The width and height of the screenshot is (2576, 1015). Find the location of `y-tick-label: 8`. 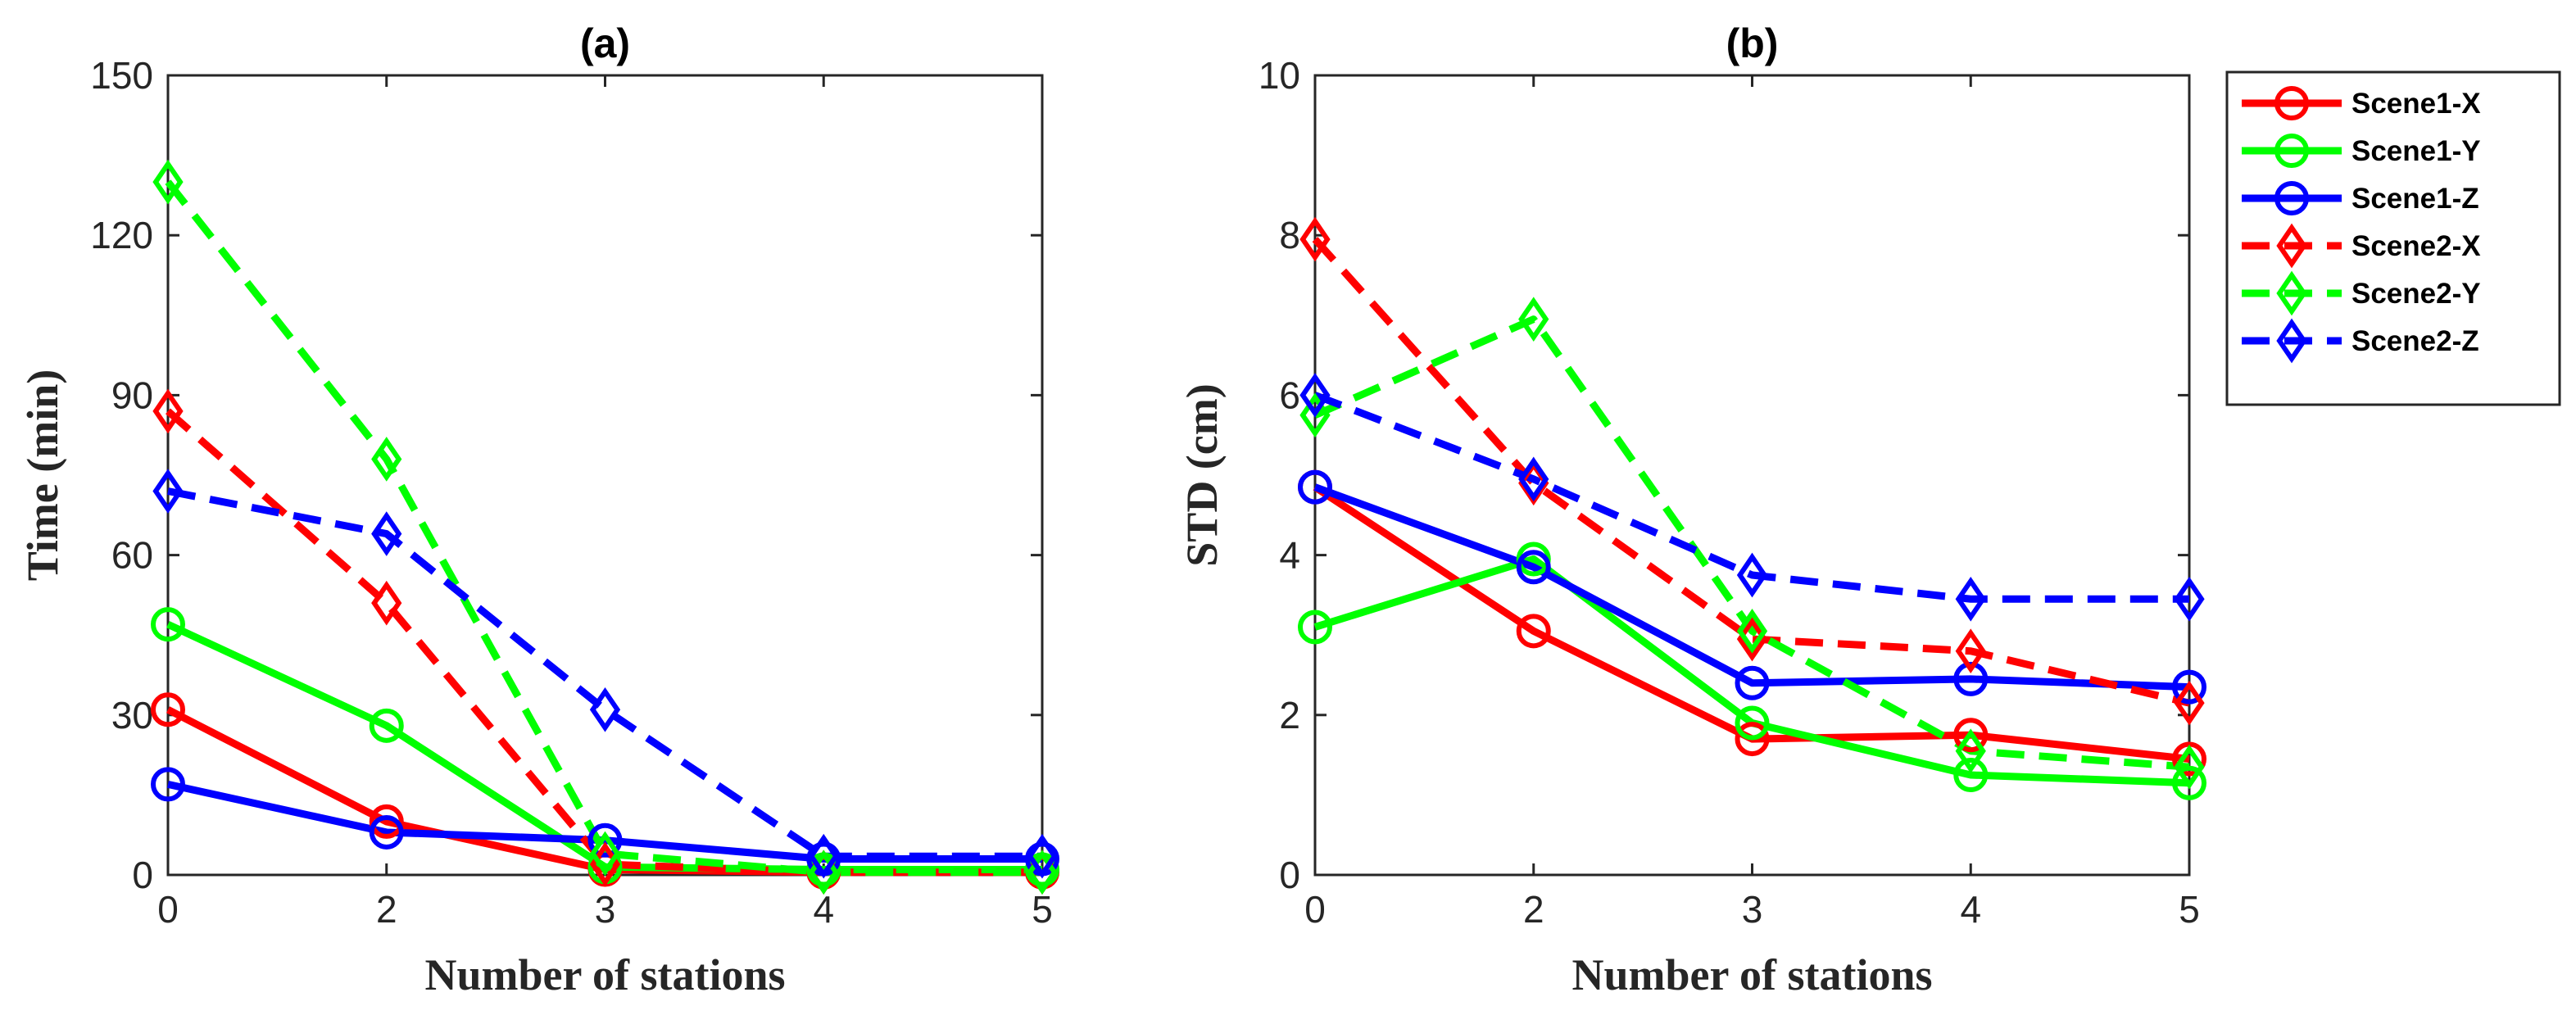

y-tick-label: 8 is located at coordinates (1289, 235).